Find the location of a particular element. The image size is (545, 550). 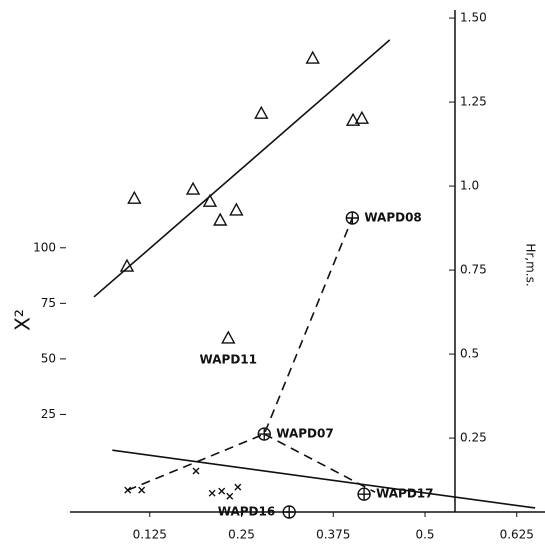

point-label: WAPD07 is located at coordinates (304, 434).